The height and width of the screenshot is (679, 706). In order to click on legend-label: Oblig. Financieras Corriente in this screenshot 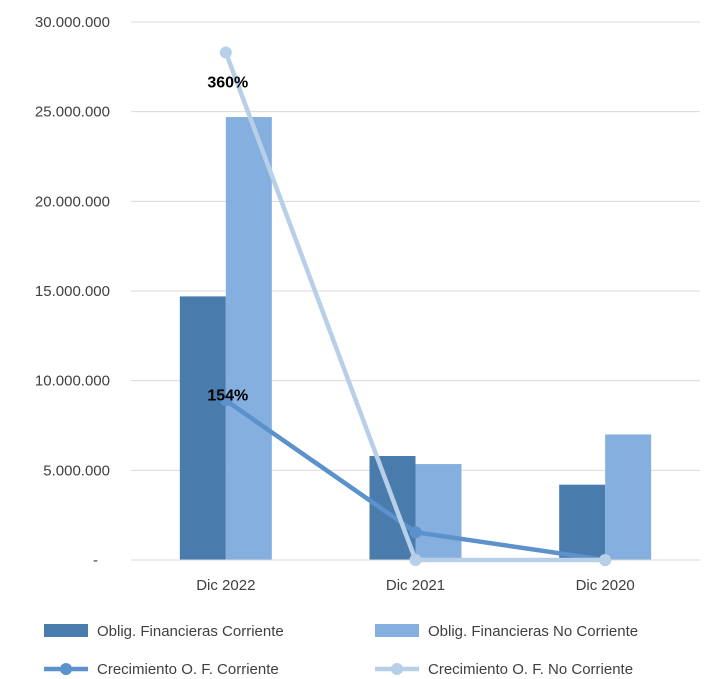, I will do `click(190, 631)`.